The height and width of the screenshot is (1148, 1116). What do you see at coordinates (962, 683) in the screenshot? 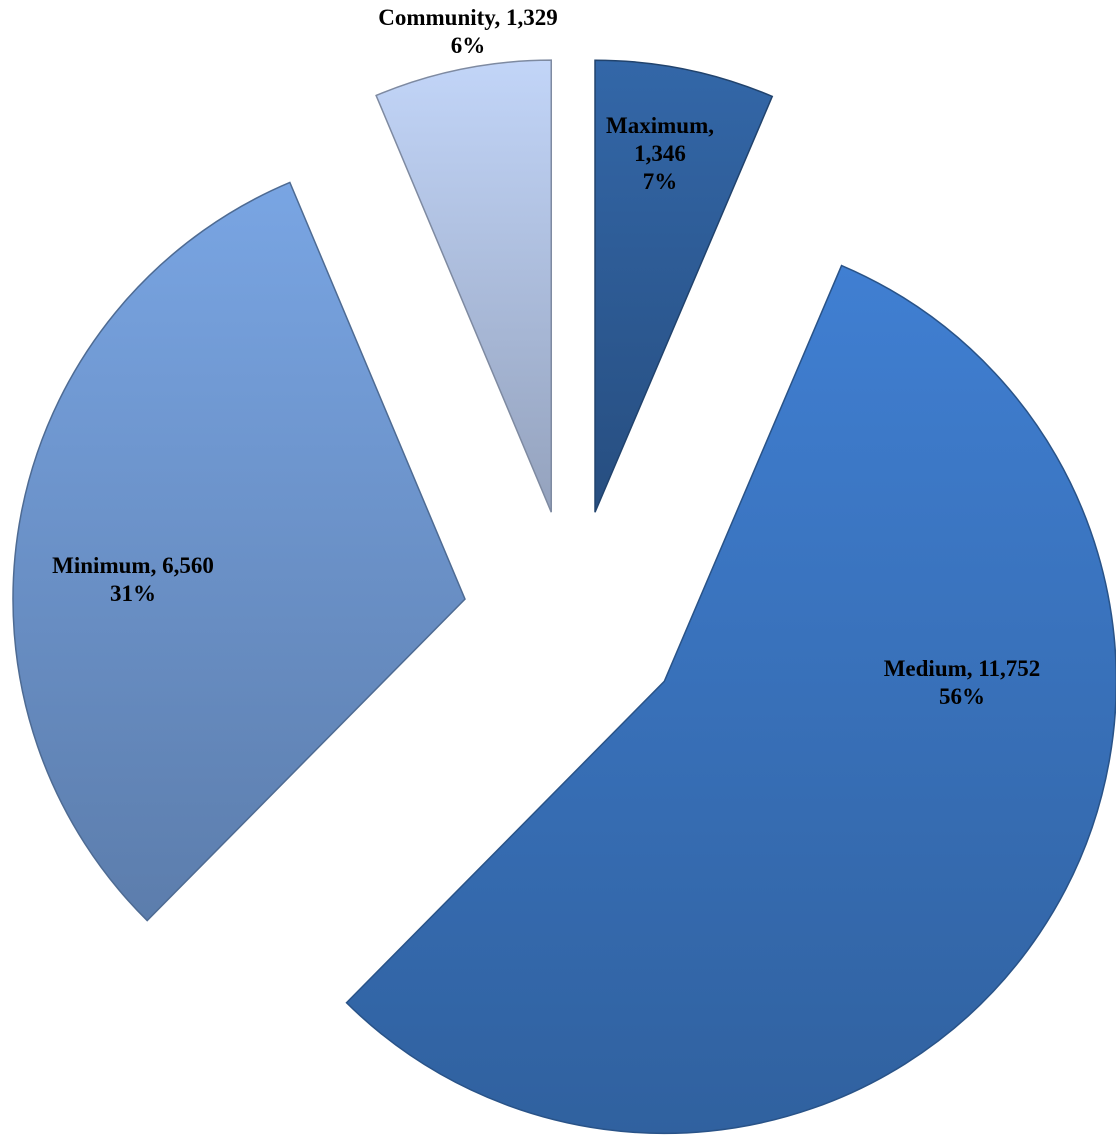
I see `data-label: Medium11,752 56%` at bounding box center [962, 683].